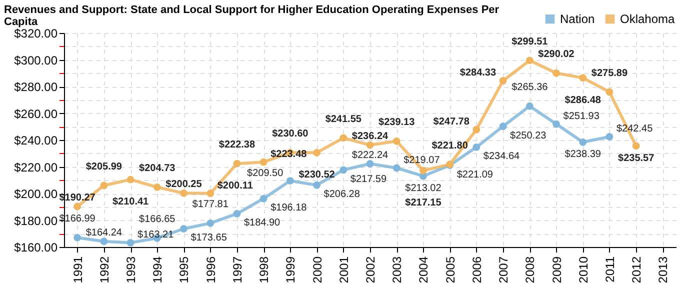  What do you see at coordinates (477, 270) in the screenshot?
I see `x-tick-label: 2006` at bounding box center [477, 270].